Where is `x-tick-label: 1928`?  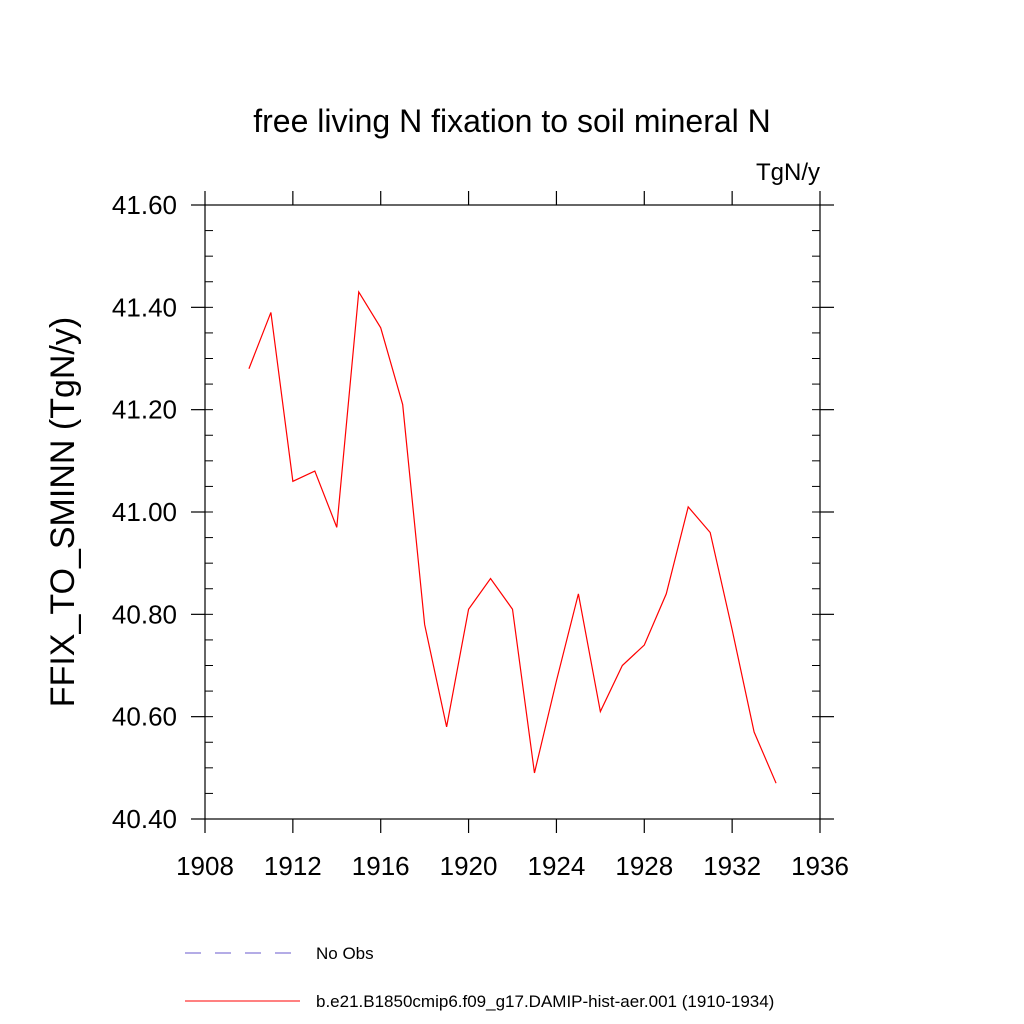 x-tick-label: 1928 is located at coordinates (644, 866).